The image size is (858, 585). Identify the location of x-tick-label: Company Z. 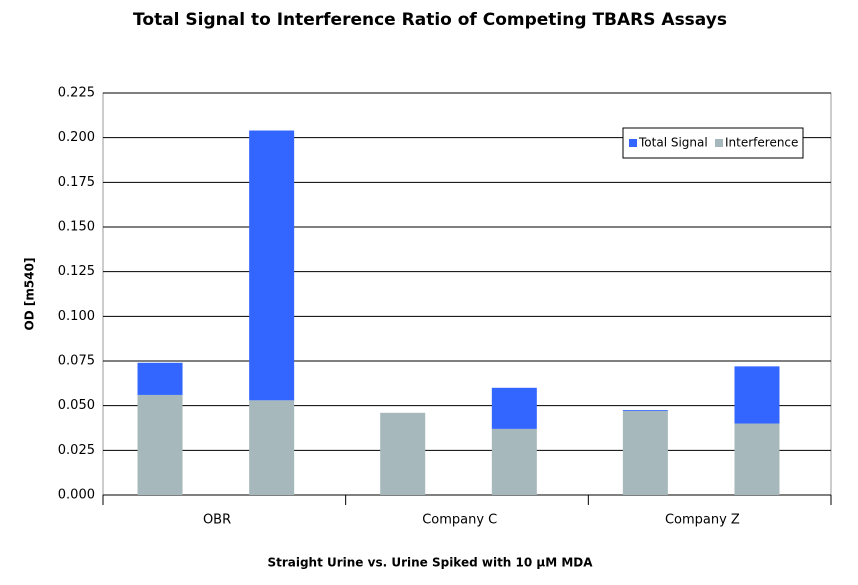
(702, 520).